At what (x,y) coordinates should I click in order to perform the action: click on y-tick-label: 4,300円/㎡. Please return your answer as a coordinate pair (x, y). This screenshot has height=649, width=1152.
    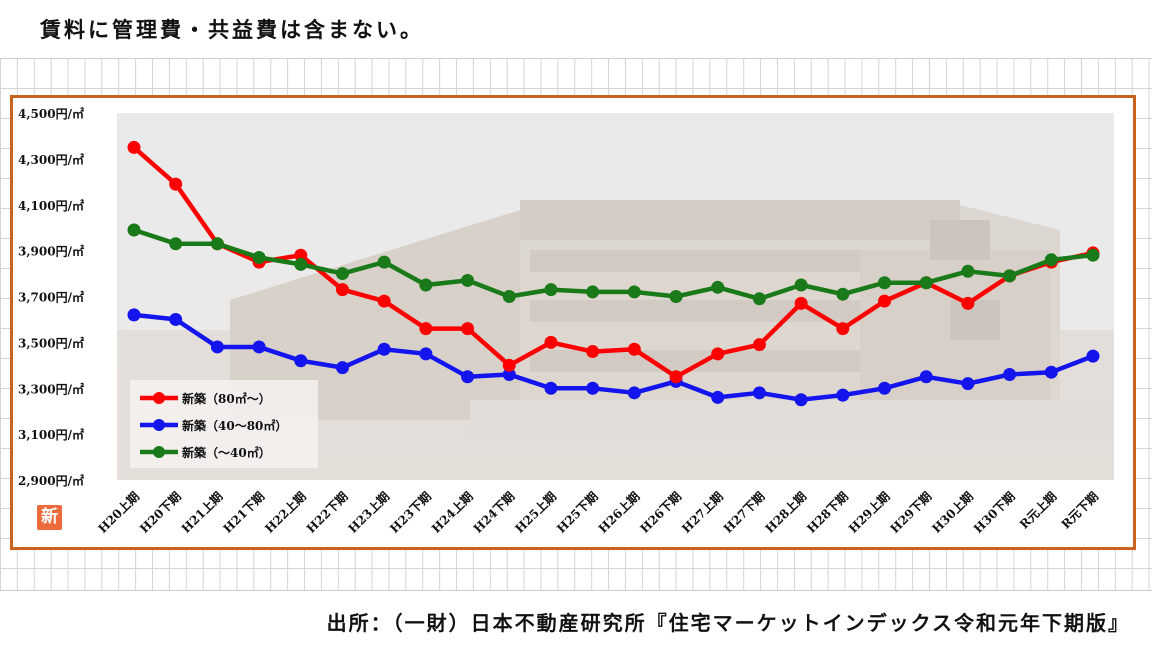
    Looking at the image, I should click on (51, 159).